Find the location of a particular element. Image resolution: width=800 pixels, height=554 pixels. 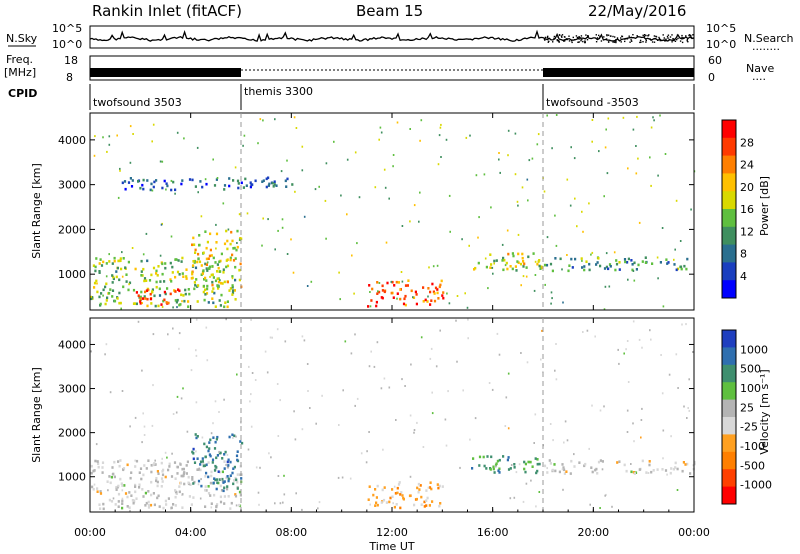

x-tick-label: 00:00 is located at coordinates (694, 532).